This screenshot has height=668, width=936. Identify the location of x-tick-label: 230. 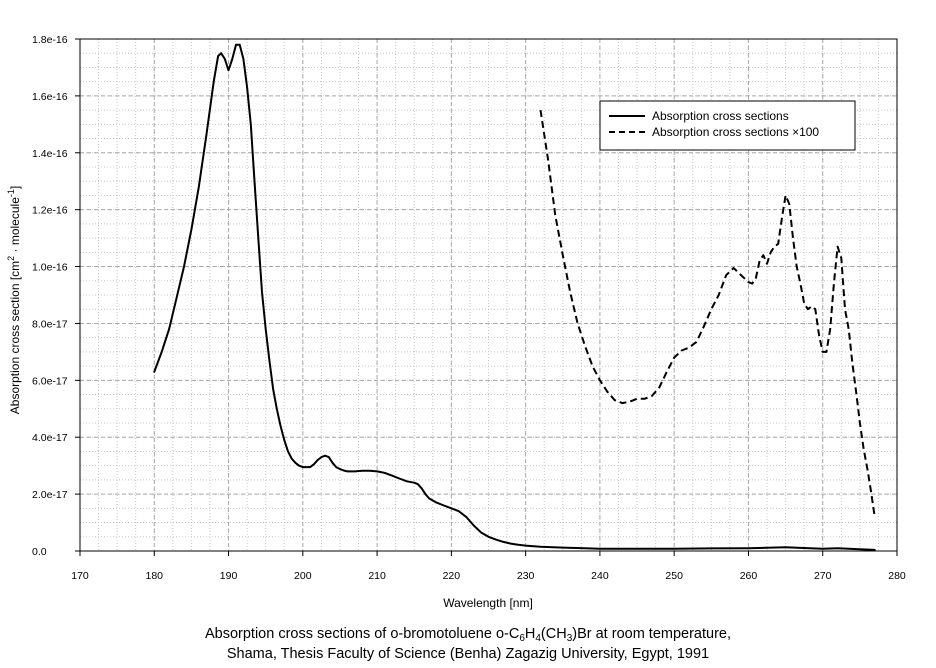
(526, 576).